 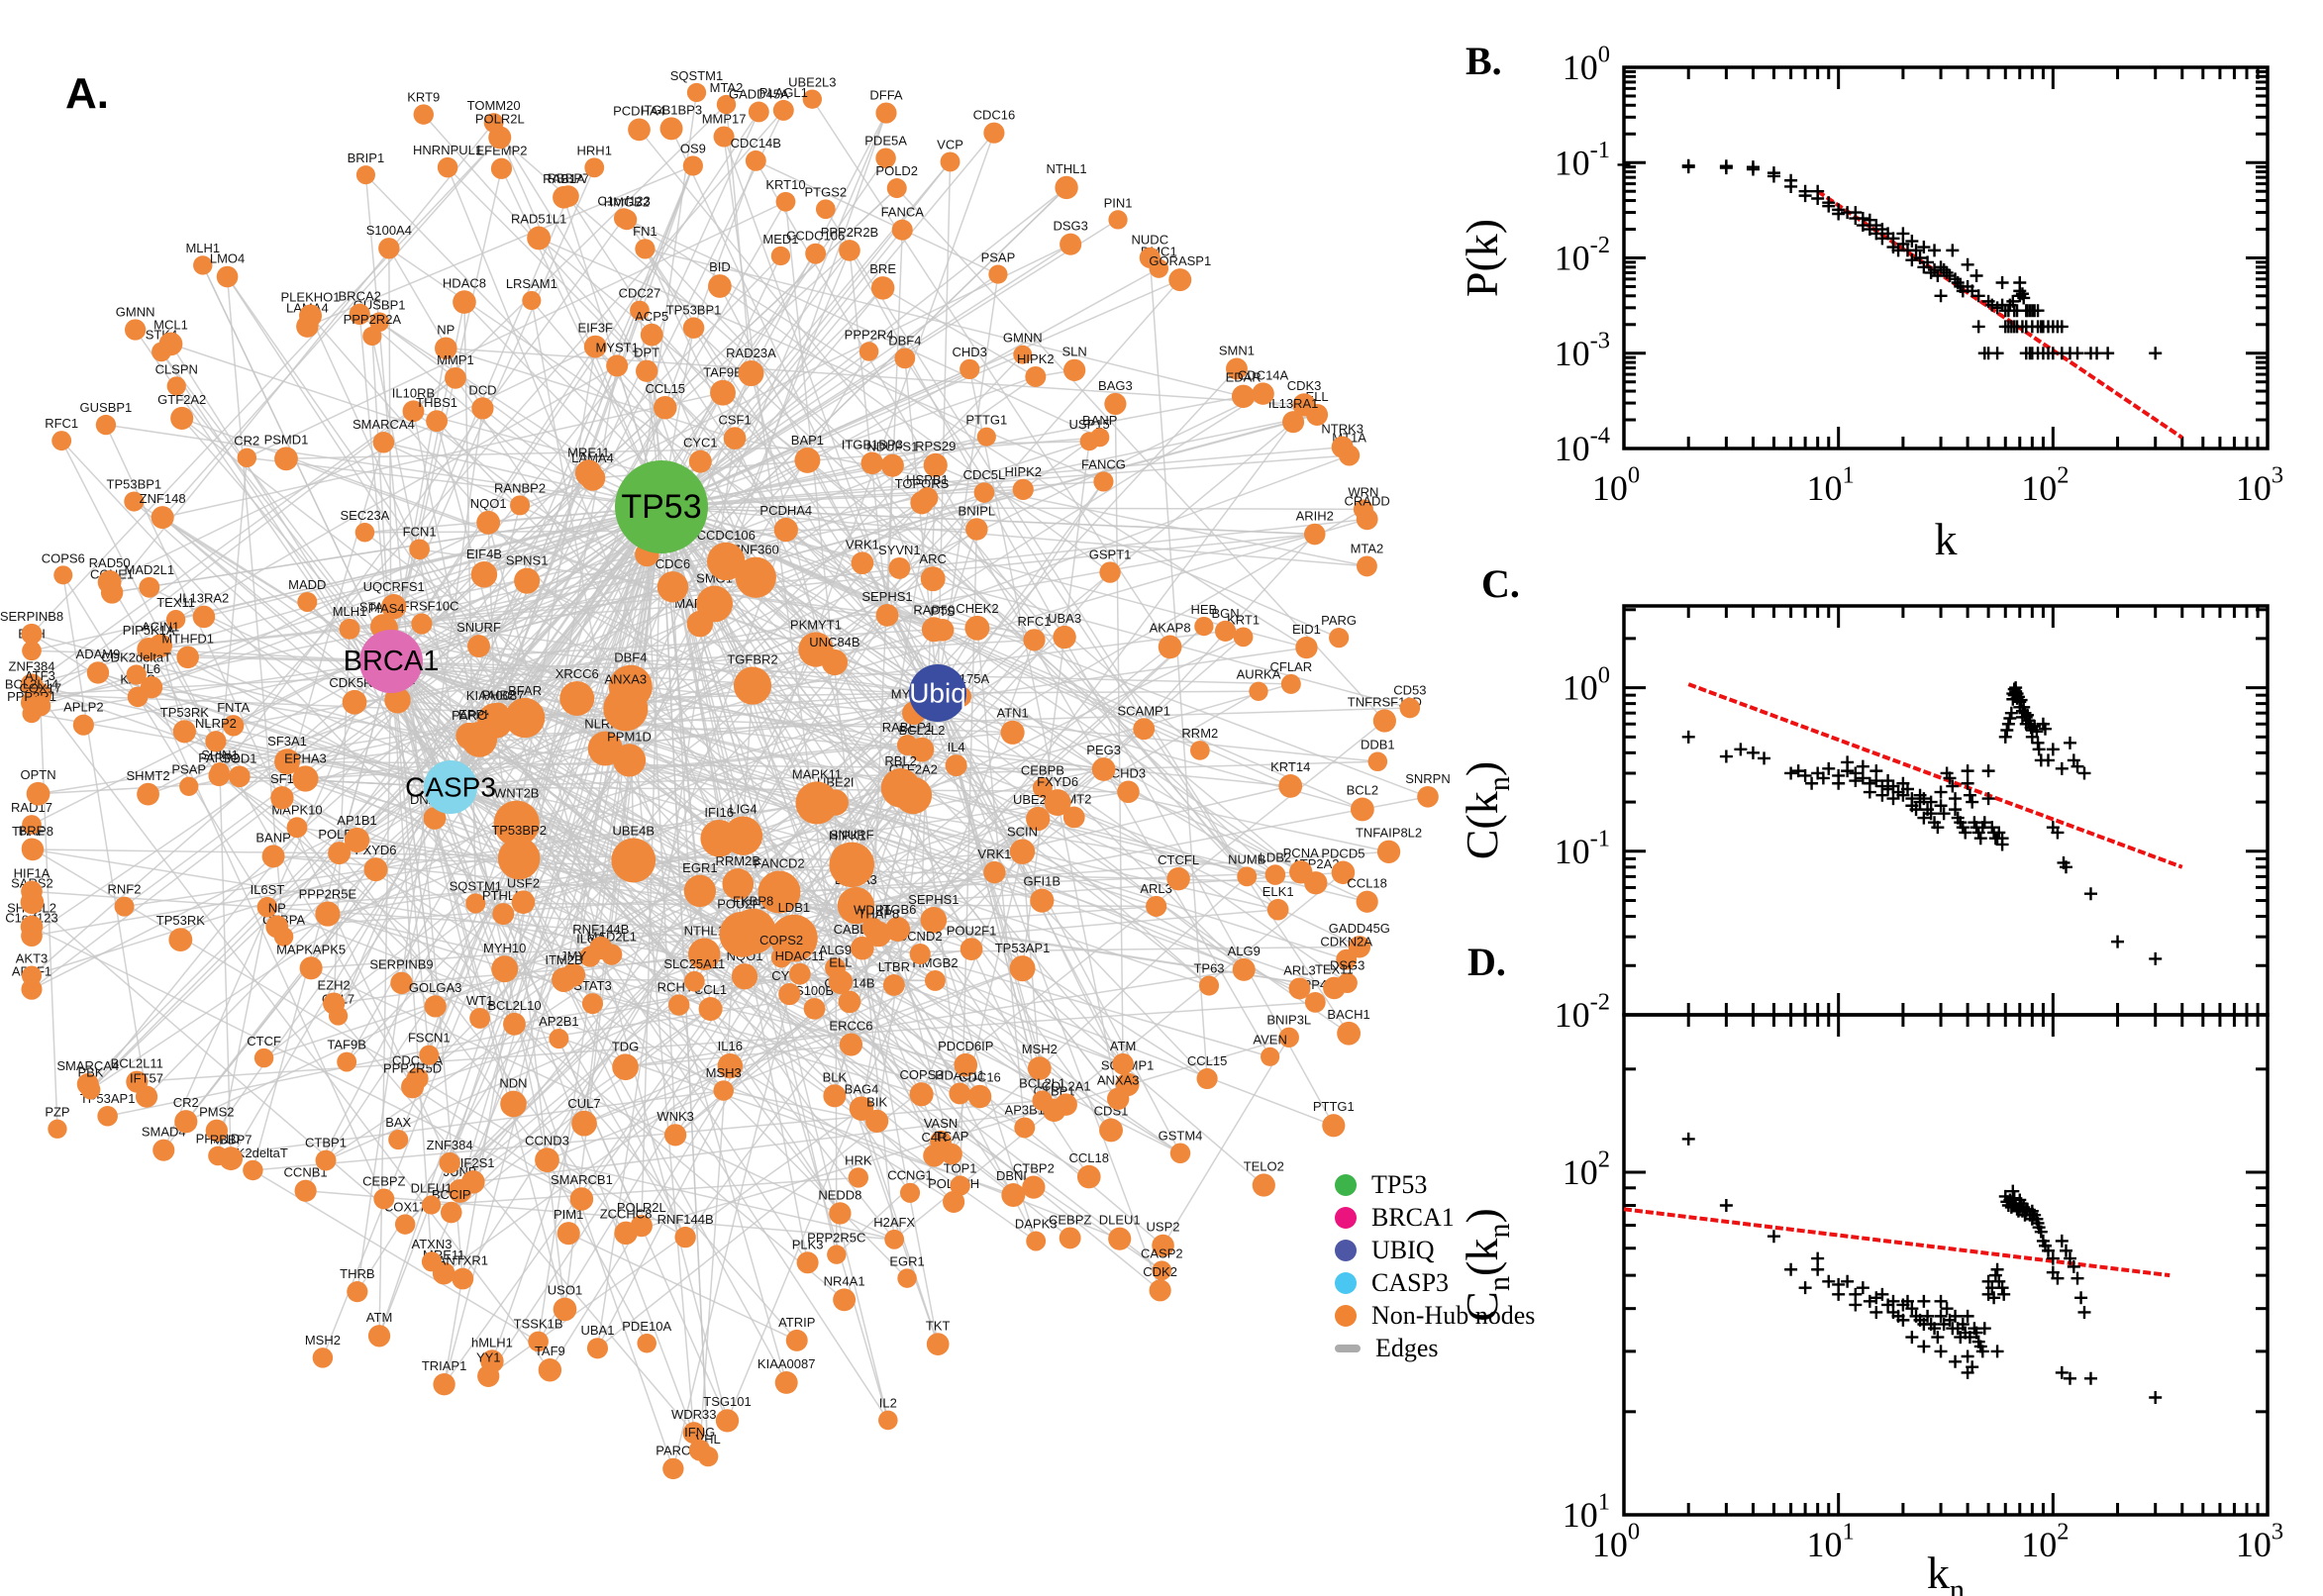 I want to click on network-node: GMNN, so click(x=136, y=322).